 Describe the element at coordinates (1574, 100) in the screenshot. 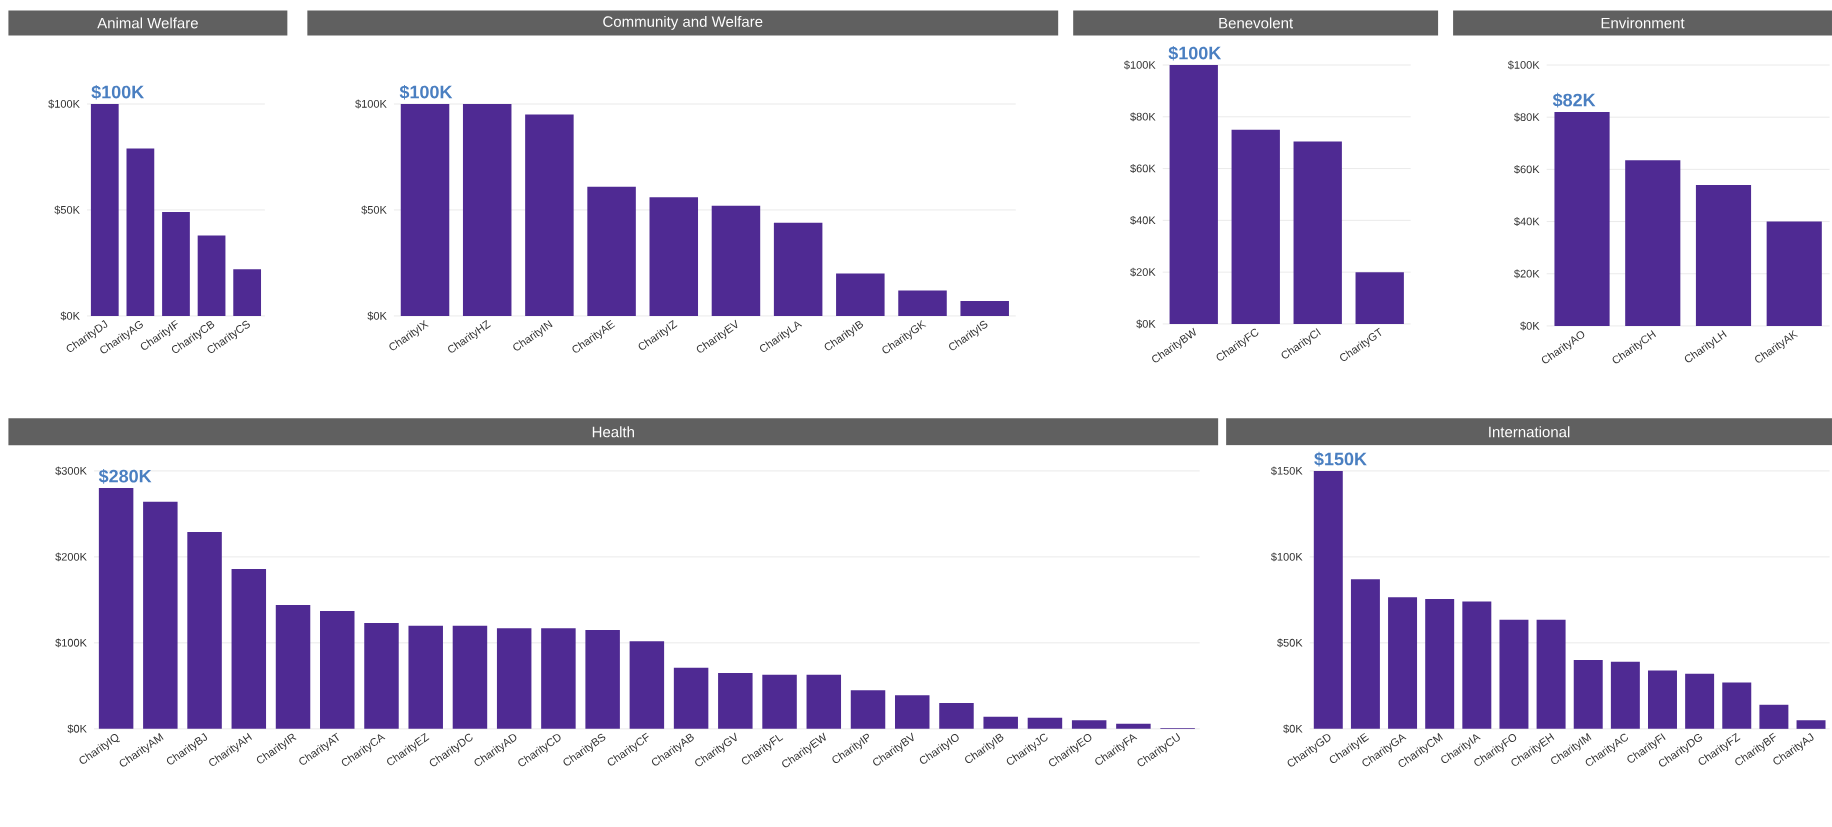

I see `data-label: $82K` at that location.